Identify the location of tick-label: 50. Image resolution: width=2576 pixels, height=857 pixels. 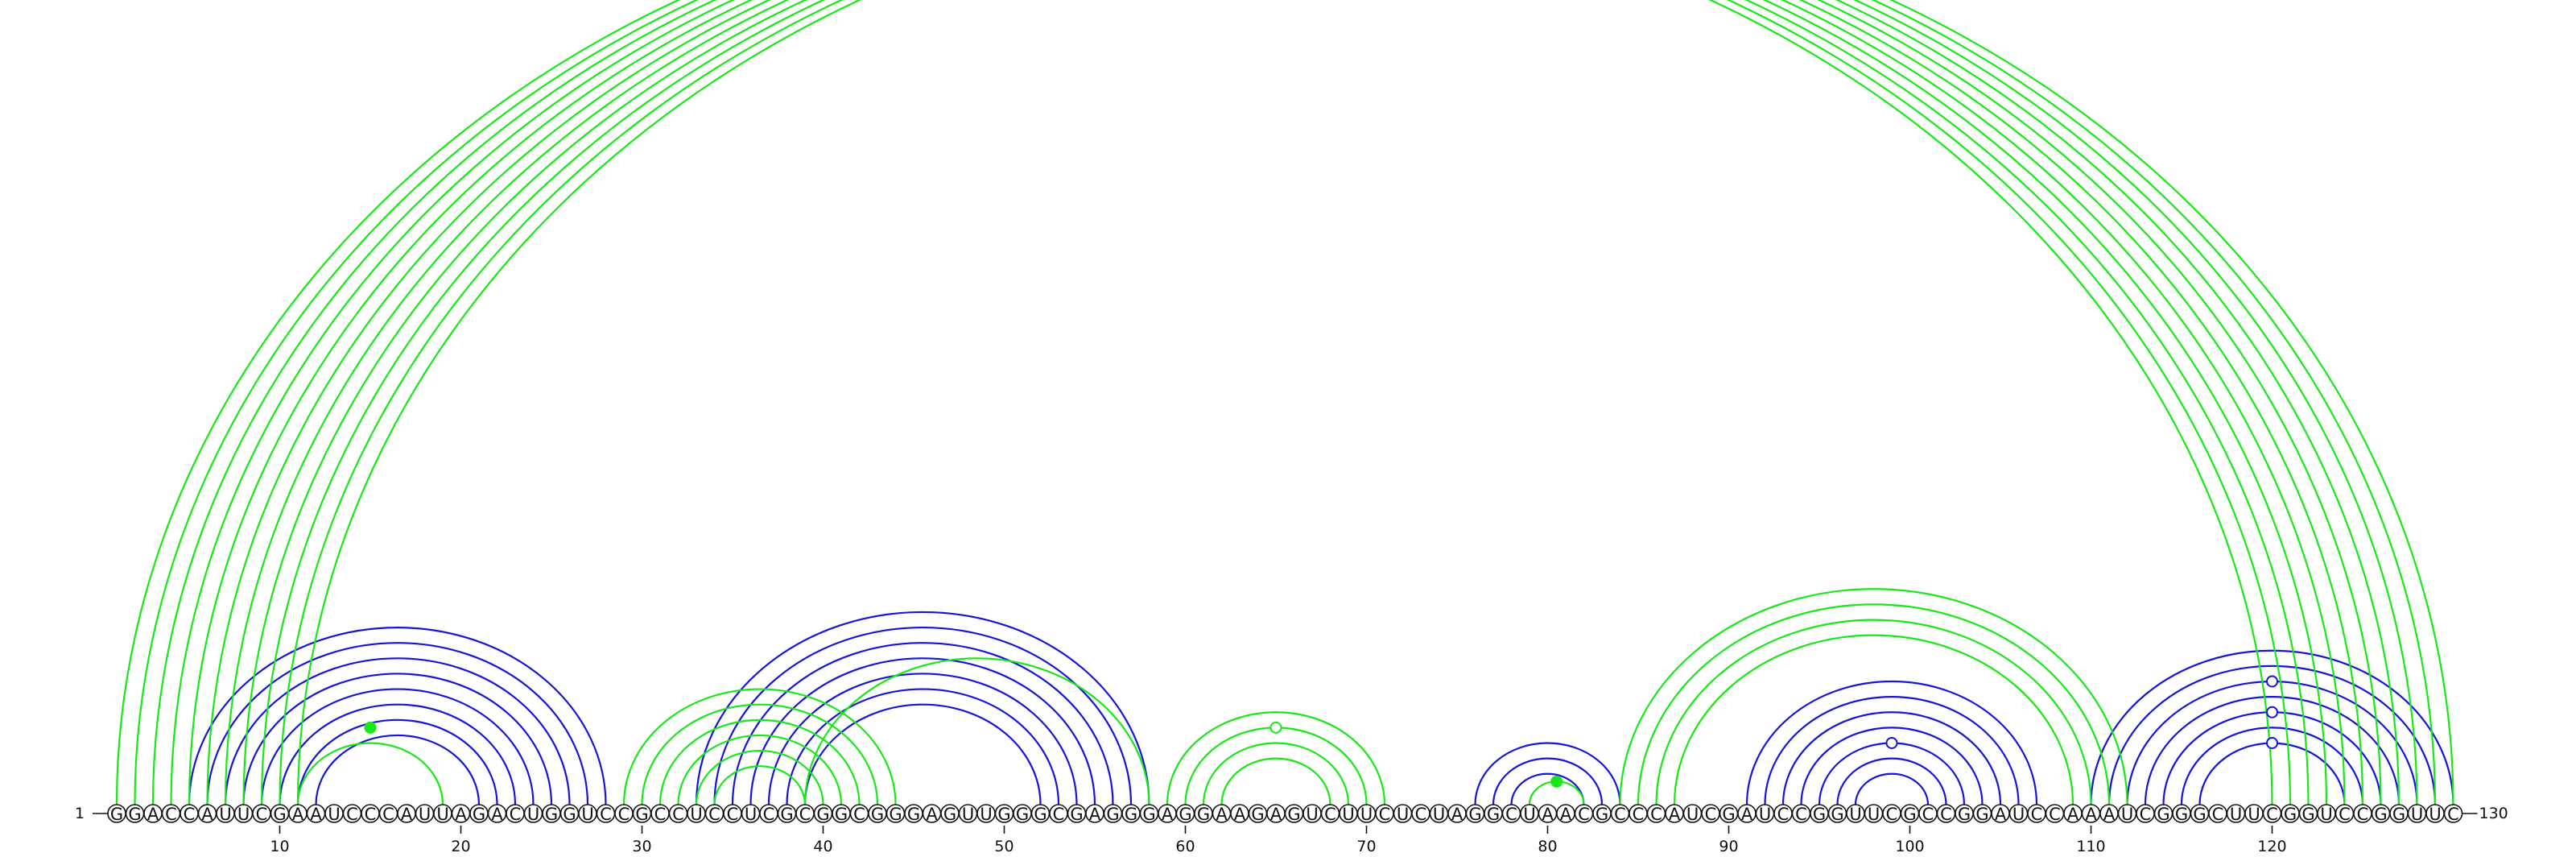
(1003, 846).